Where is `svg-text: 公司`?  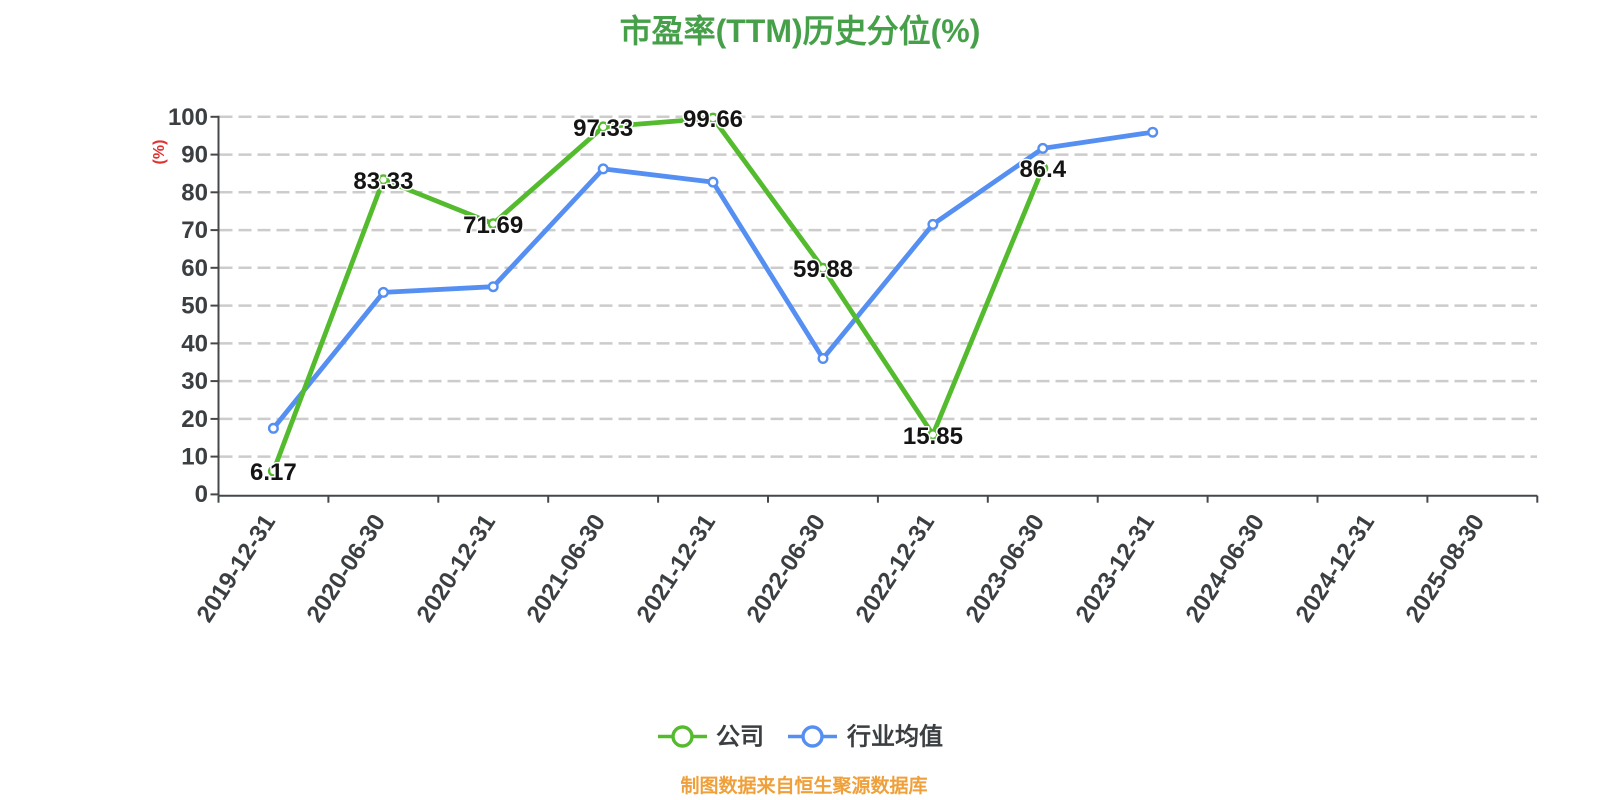 svg-text: 公司 is located at coordinates (740, 737).